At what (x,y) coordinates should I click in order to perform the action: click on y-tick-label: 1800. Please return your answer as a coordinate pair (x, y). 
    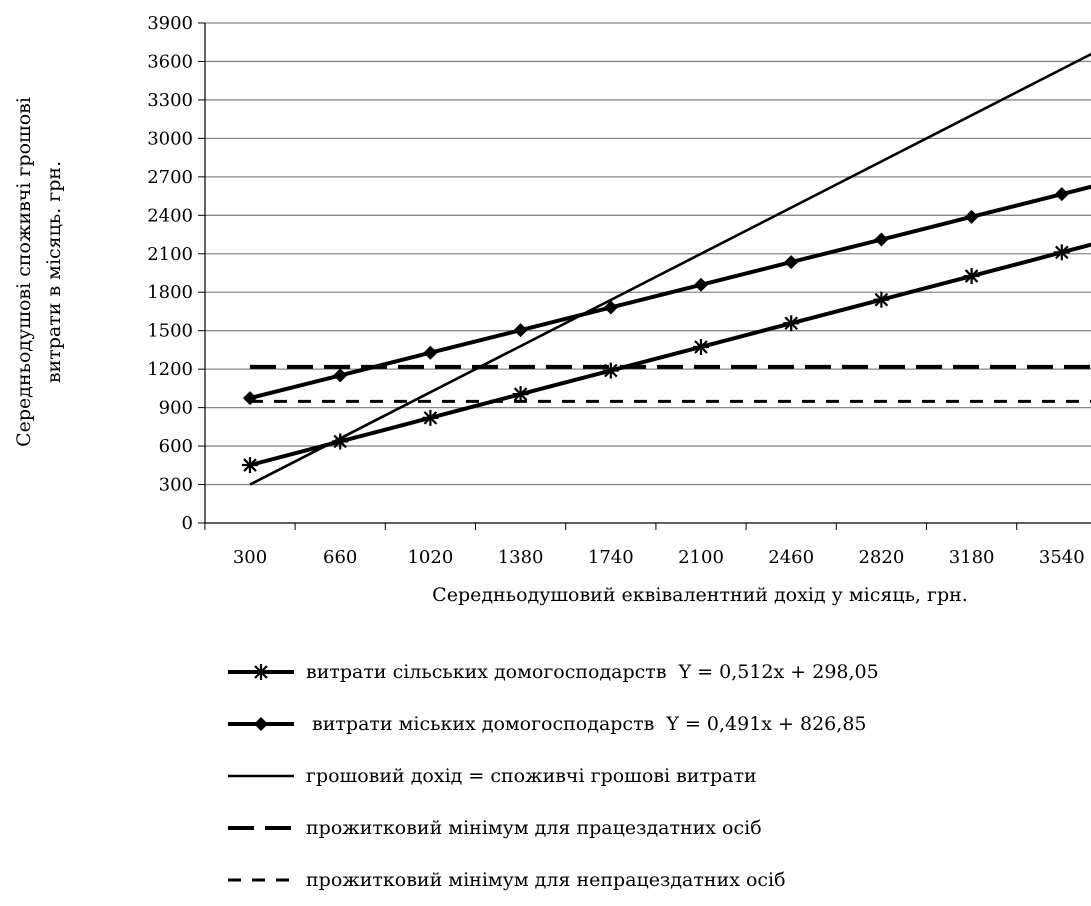
    Looking at the image, I should click on (170, 292).